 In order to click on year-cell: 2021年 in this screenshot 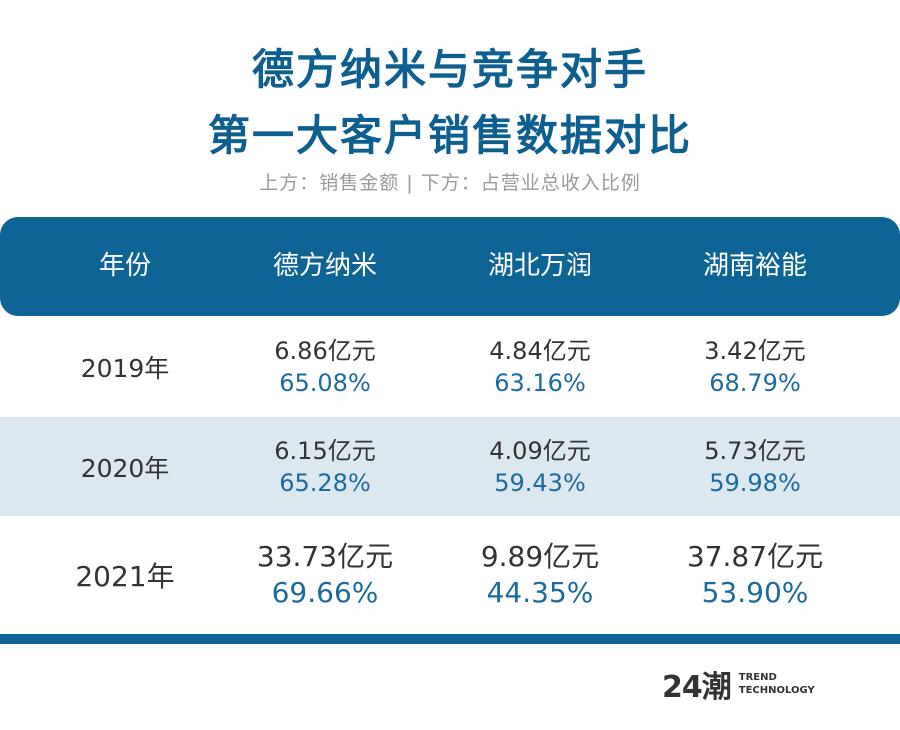, I will do `click(125, 574)`.